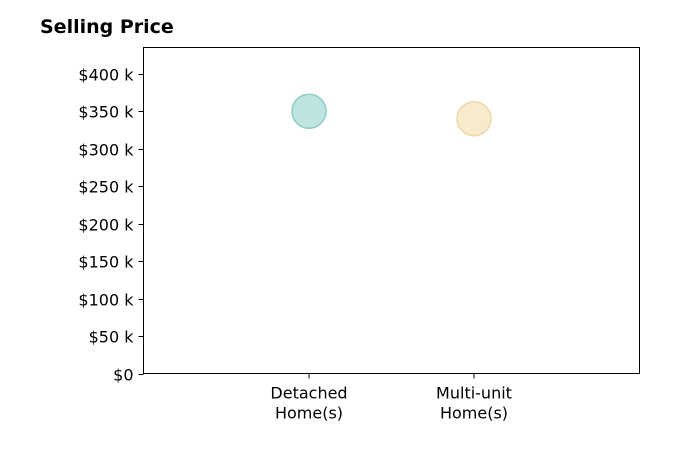 The width and height of the screenshot is (679, 462). Describe the element at coordinates (106, 75) in the screenshot. I see `y-tick-label: $400 k` at that location.